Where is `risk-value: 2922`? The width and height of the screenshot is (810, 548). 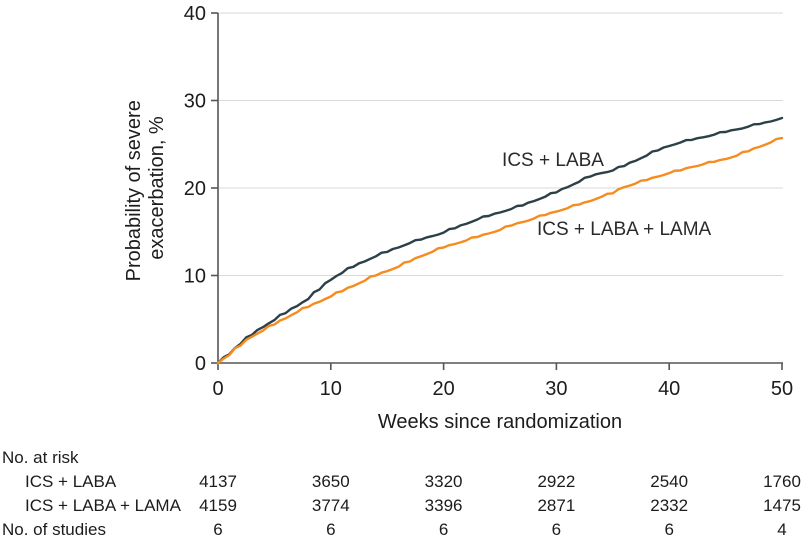
risk-value: 2922 is located at coordinates (556, 481).